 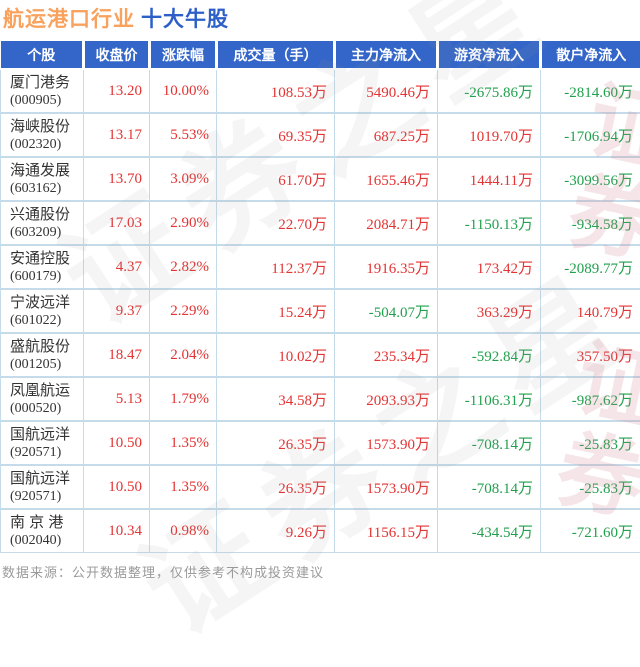 I want to click on title-industry-part: 航运港口行业, so click(x=69, y=19).